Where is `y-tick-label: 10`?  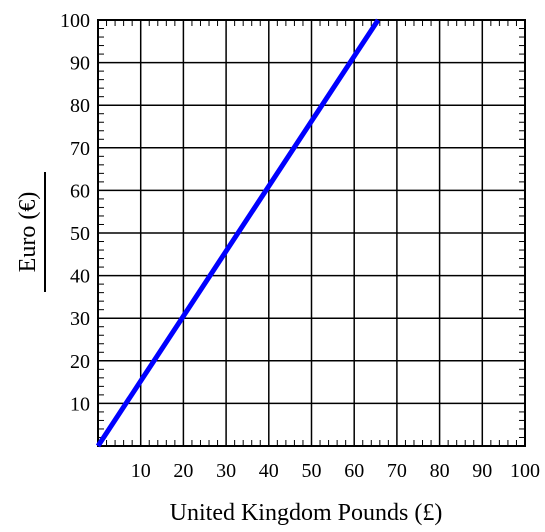 y-tick-label: 10 is located at coordinates (80, 404).